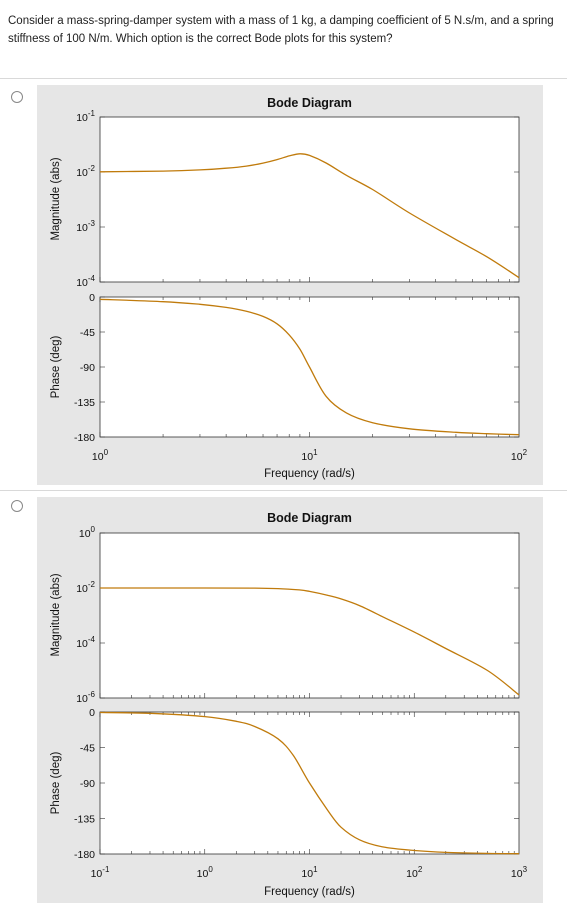  What do you see at coordinates (100, 872) in the screenshot?
I see `x-tick-label: 10⁻¹` at bounding box center [100, 872].